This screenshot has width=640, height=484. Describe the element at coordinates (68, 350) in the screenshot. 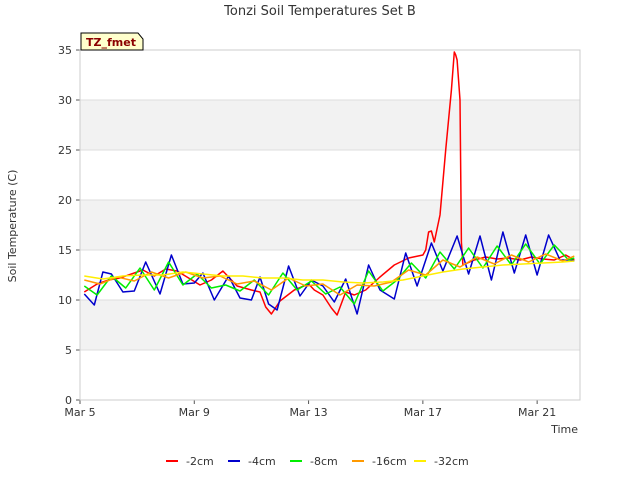

I see `y-tick-label: 5` at that location.